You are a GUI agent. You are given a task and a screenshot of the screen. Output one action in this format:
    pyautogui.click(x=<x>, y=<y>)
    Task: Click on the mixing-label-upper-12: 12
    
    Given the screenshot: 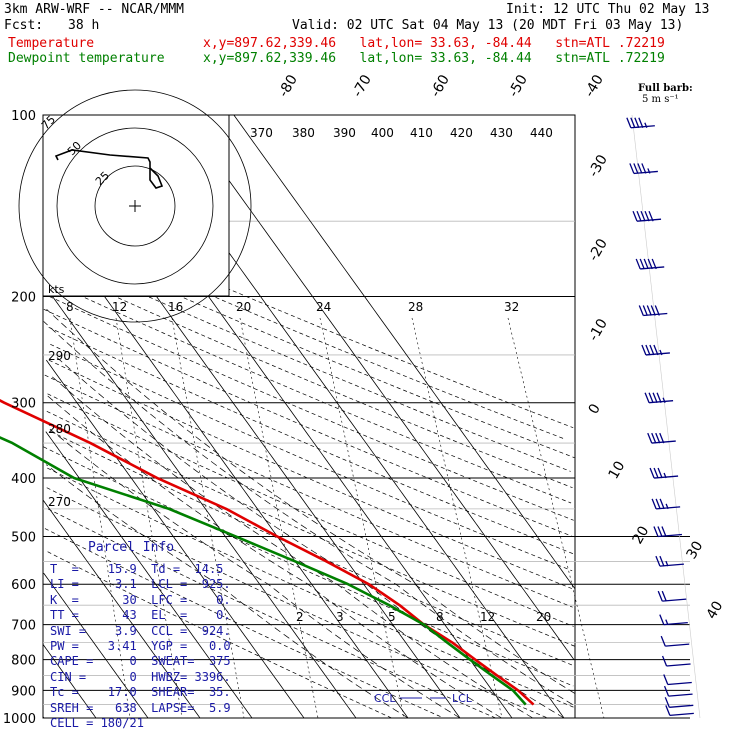 What is the action you would take?
    pyautogui.click(x=119, y=307)
    